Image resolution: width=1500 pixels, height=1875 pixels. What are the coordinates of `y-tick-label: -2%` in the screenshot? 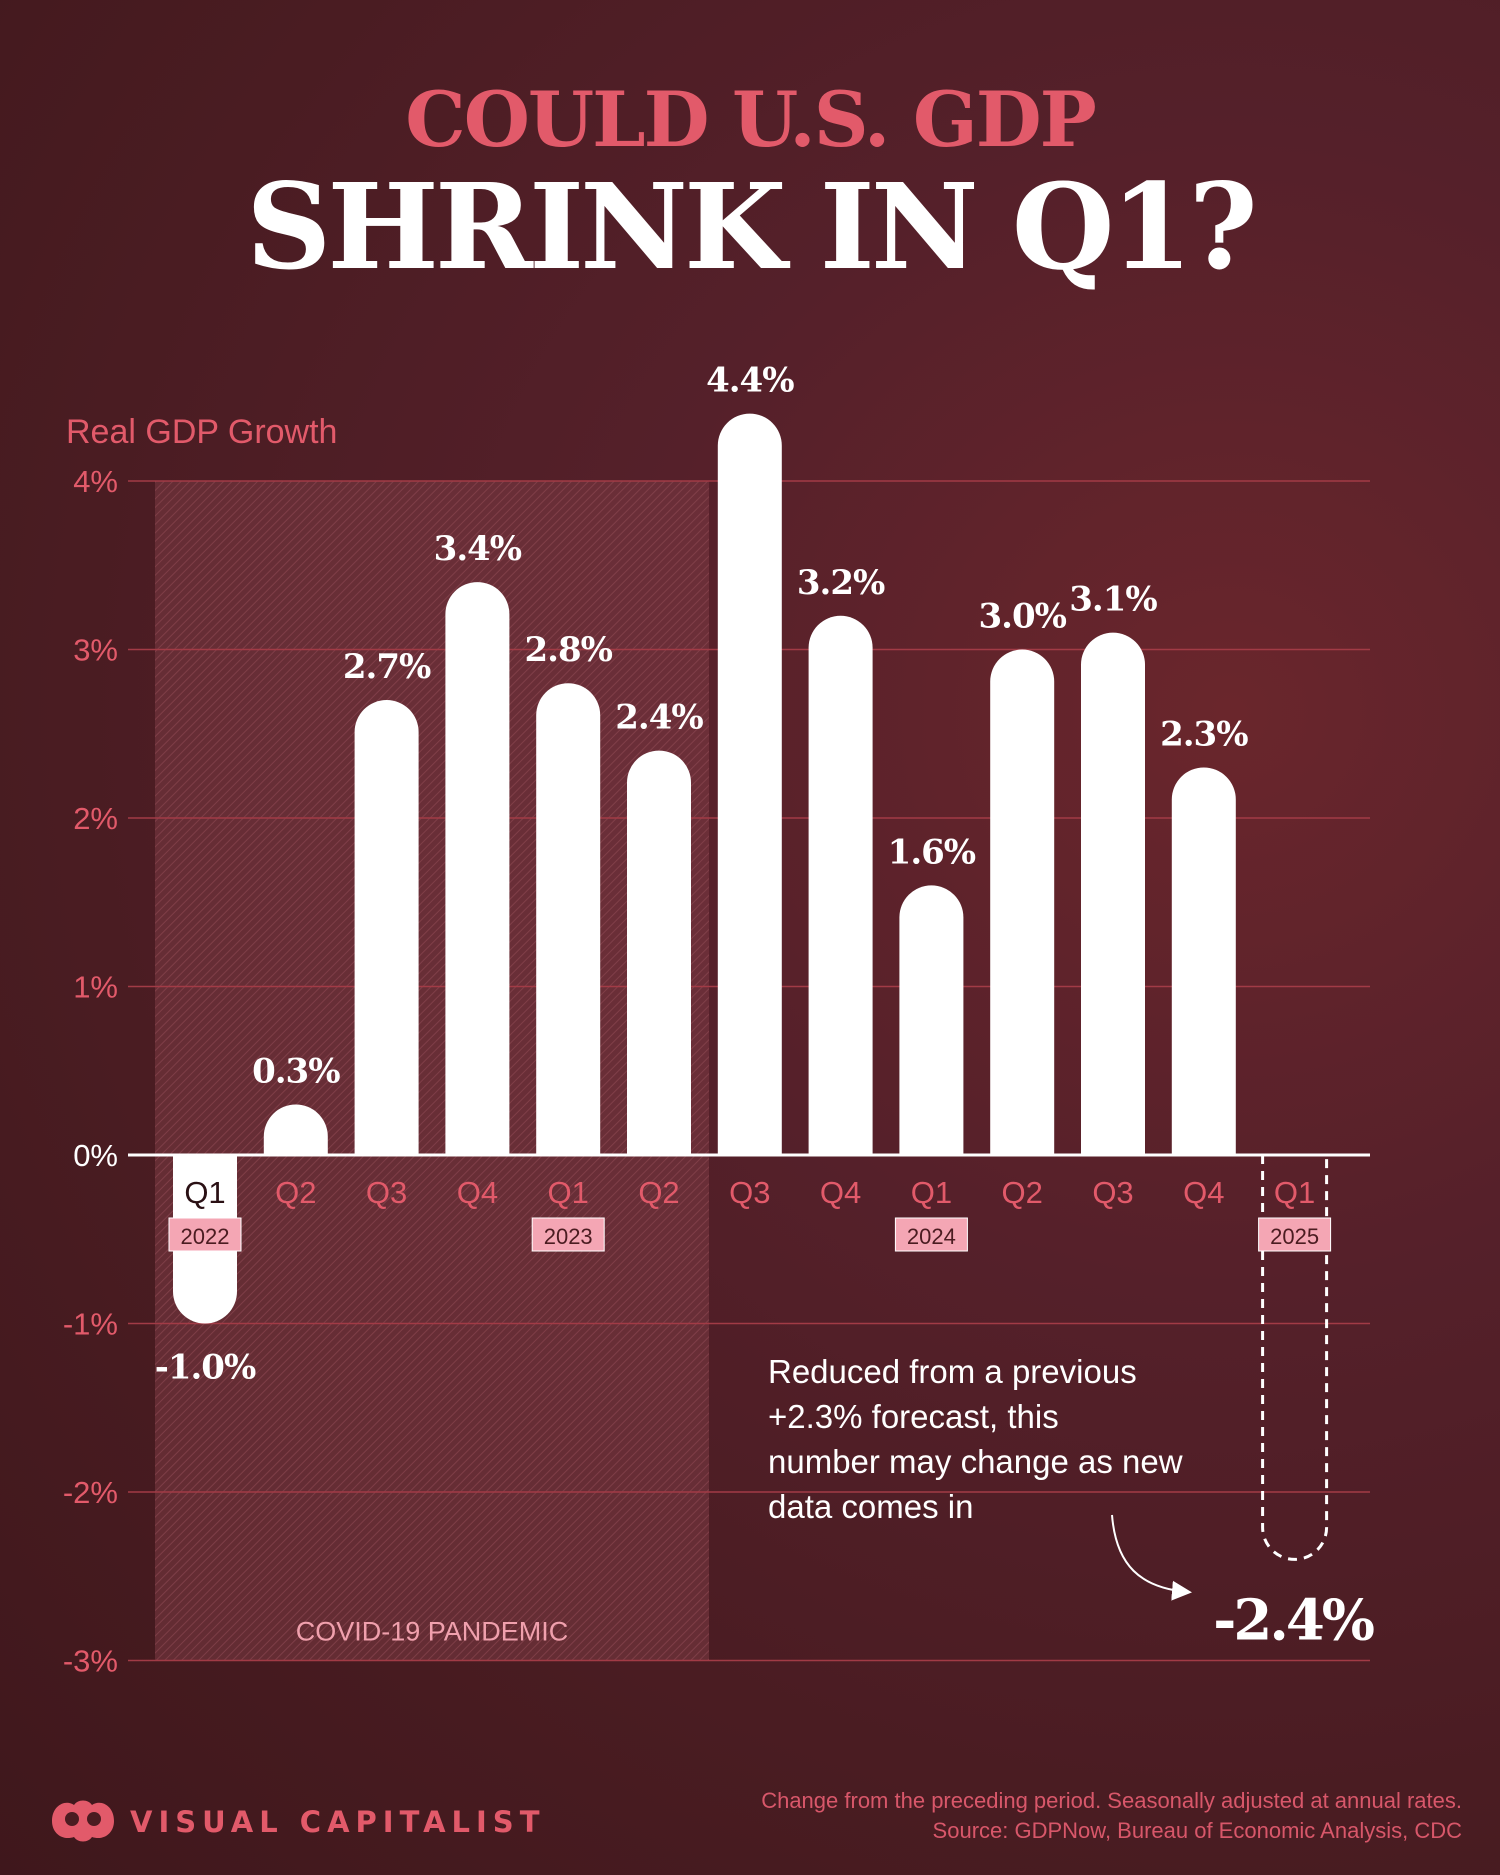 It's located at (90, 1492).